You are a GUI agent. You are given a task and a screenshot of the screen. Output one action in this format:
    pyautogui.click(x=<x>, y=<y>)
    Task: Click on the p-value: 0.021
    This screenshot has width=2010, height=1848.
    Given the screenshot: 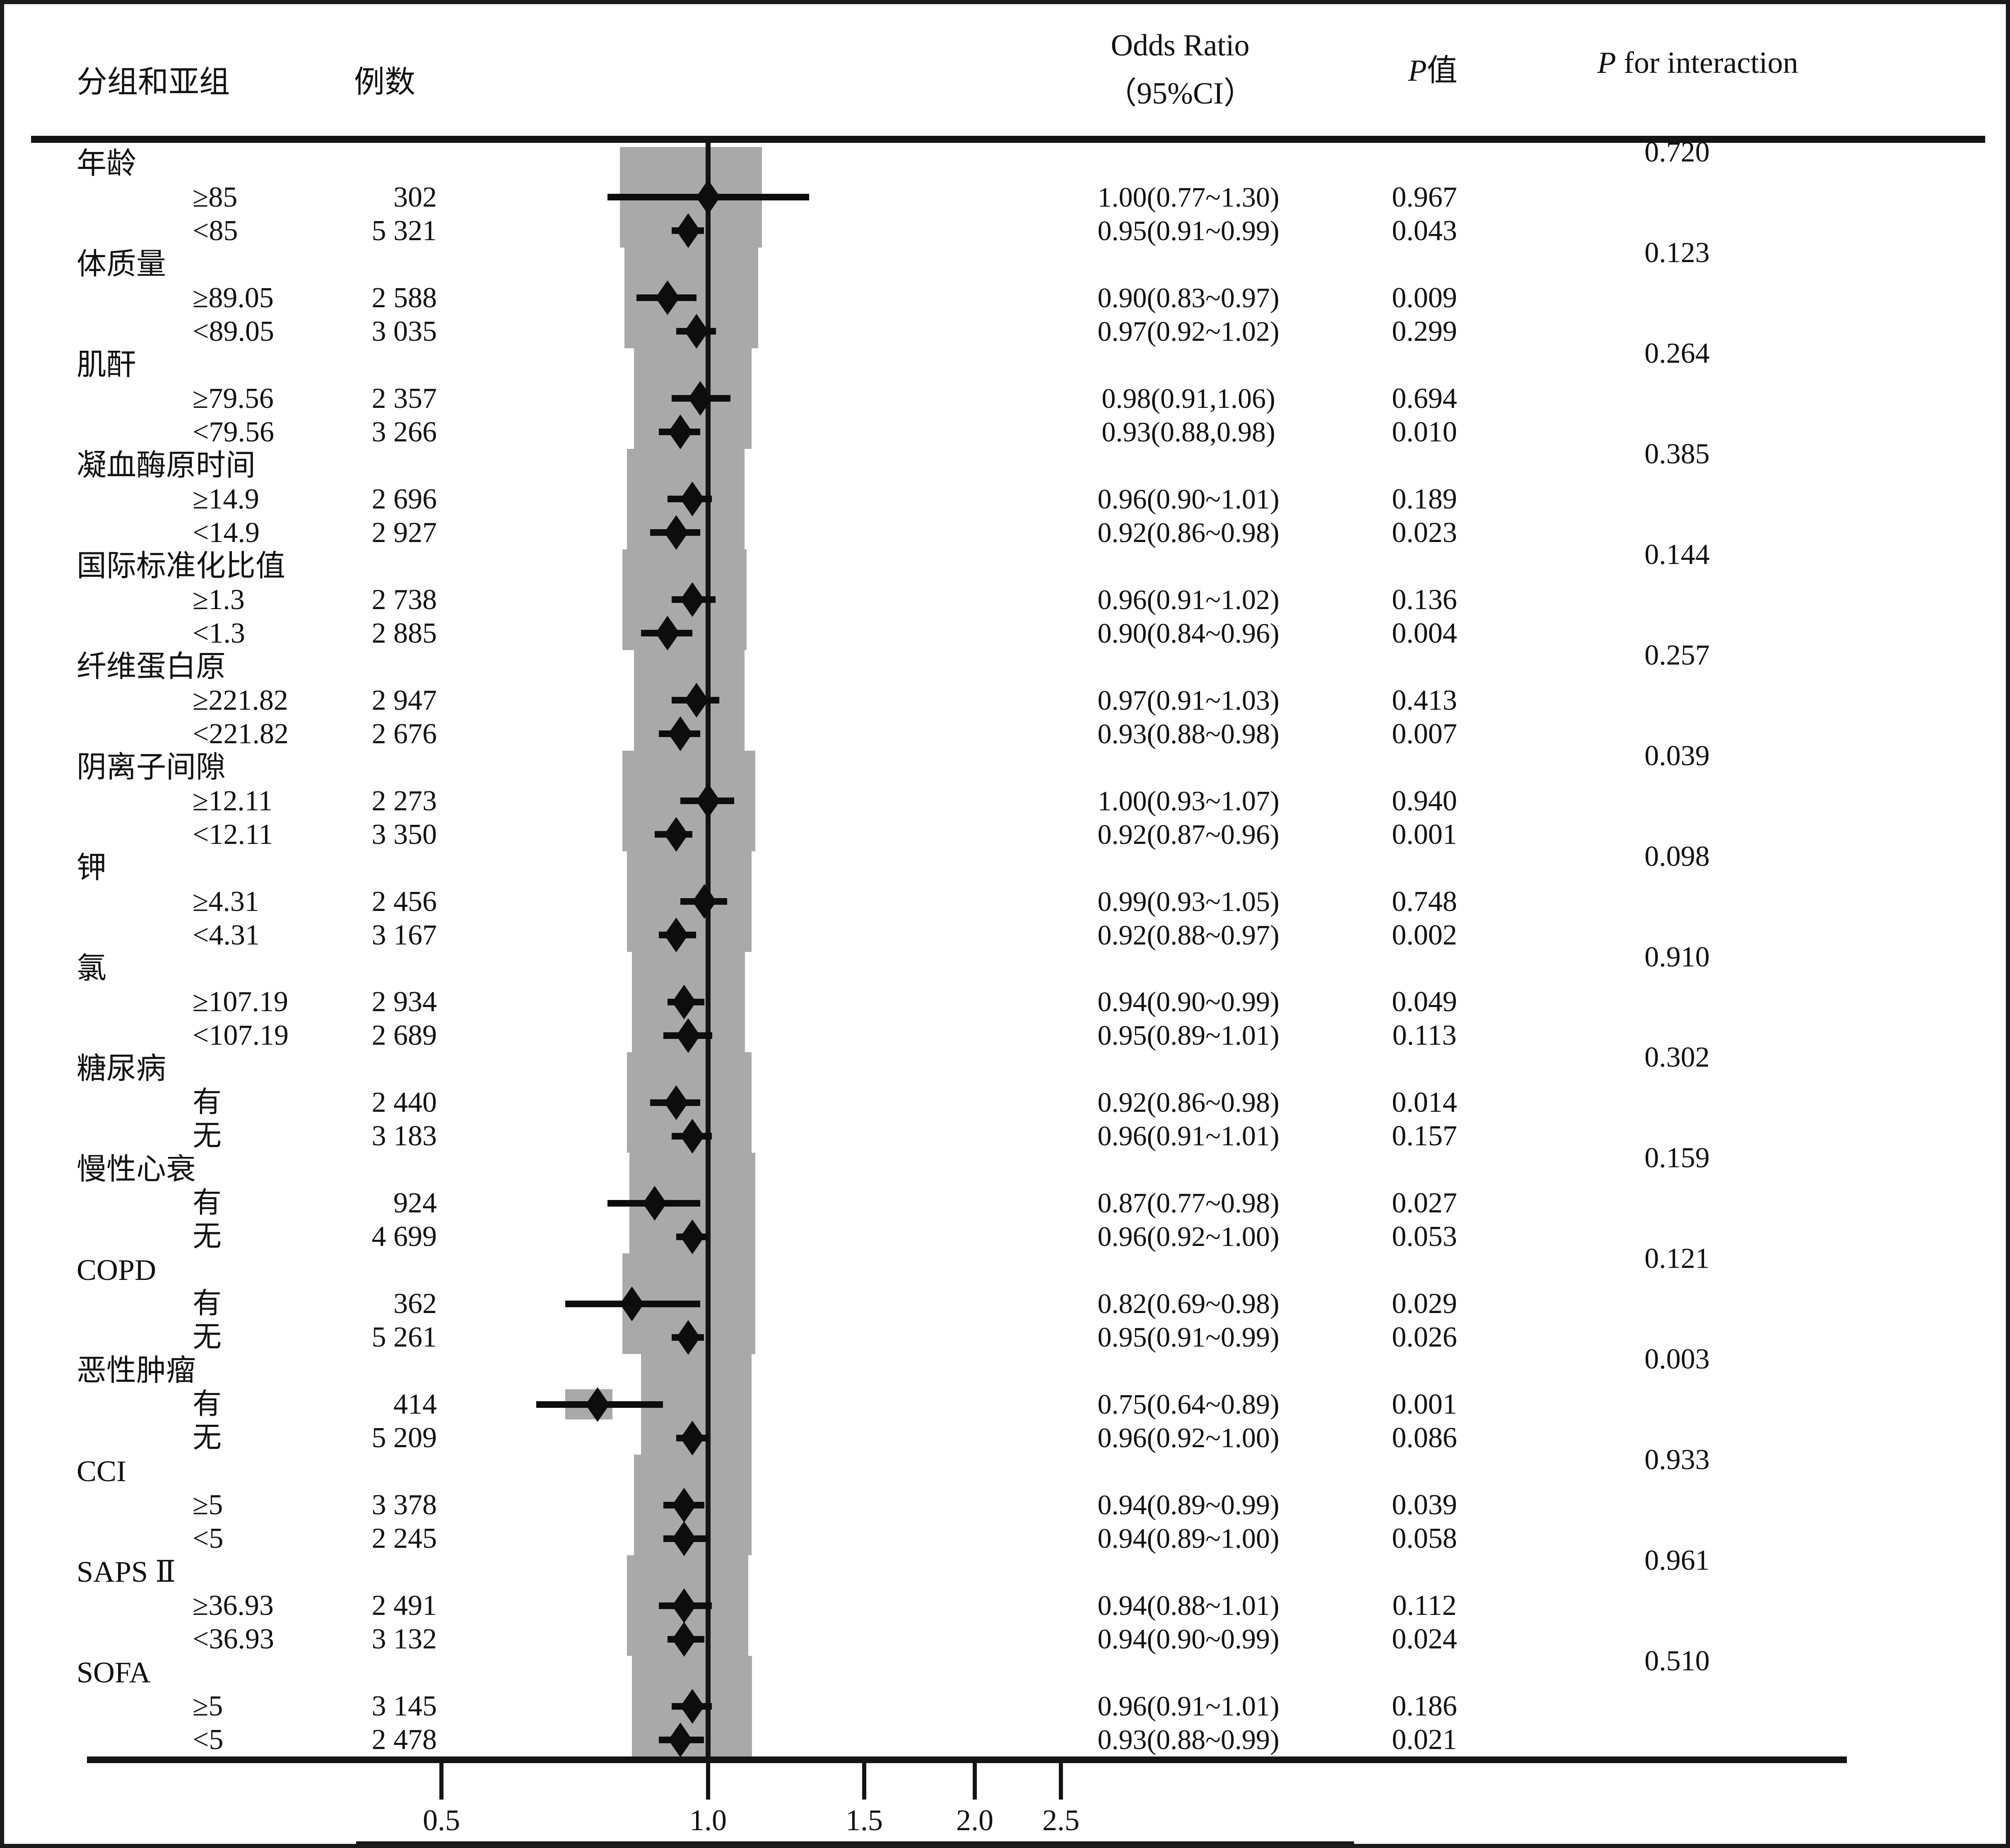 What is the action you would take?
    pyautogui.click(x=1424, y=1740)
    